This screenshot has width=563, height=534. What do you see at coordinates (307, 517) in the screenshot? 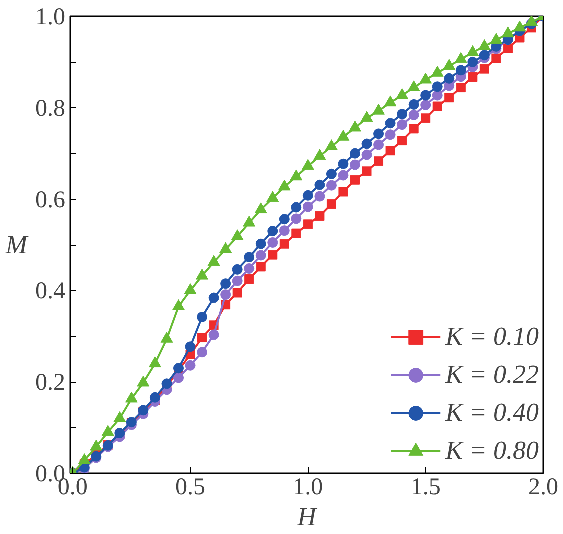
I see `x-axis-title: H` at bounding box center [307, 517].